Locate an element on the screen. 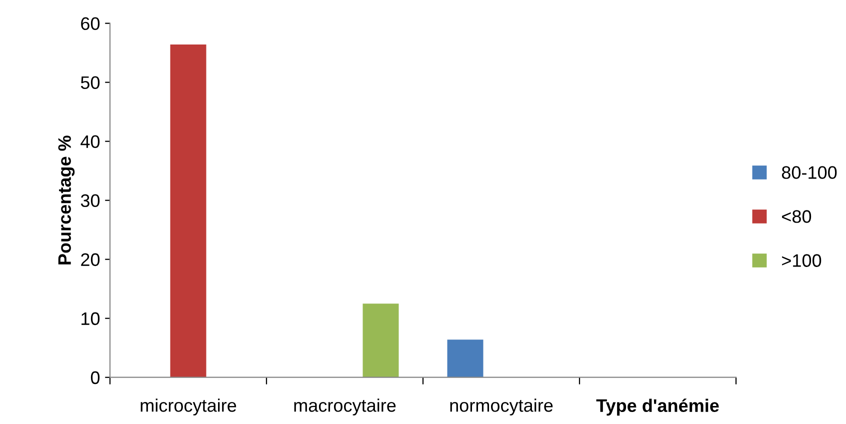 The height and width of the screenshot is (424, 846). y-tick-label: 0 is located at coordinates (95, 377).